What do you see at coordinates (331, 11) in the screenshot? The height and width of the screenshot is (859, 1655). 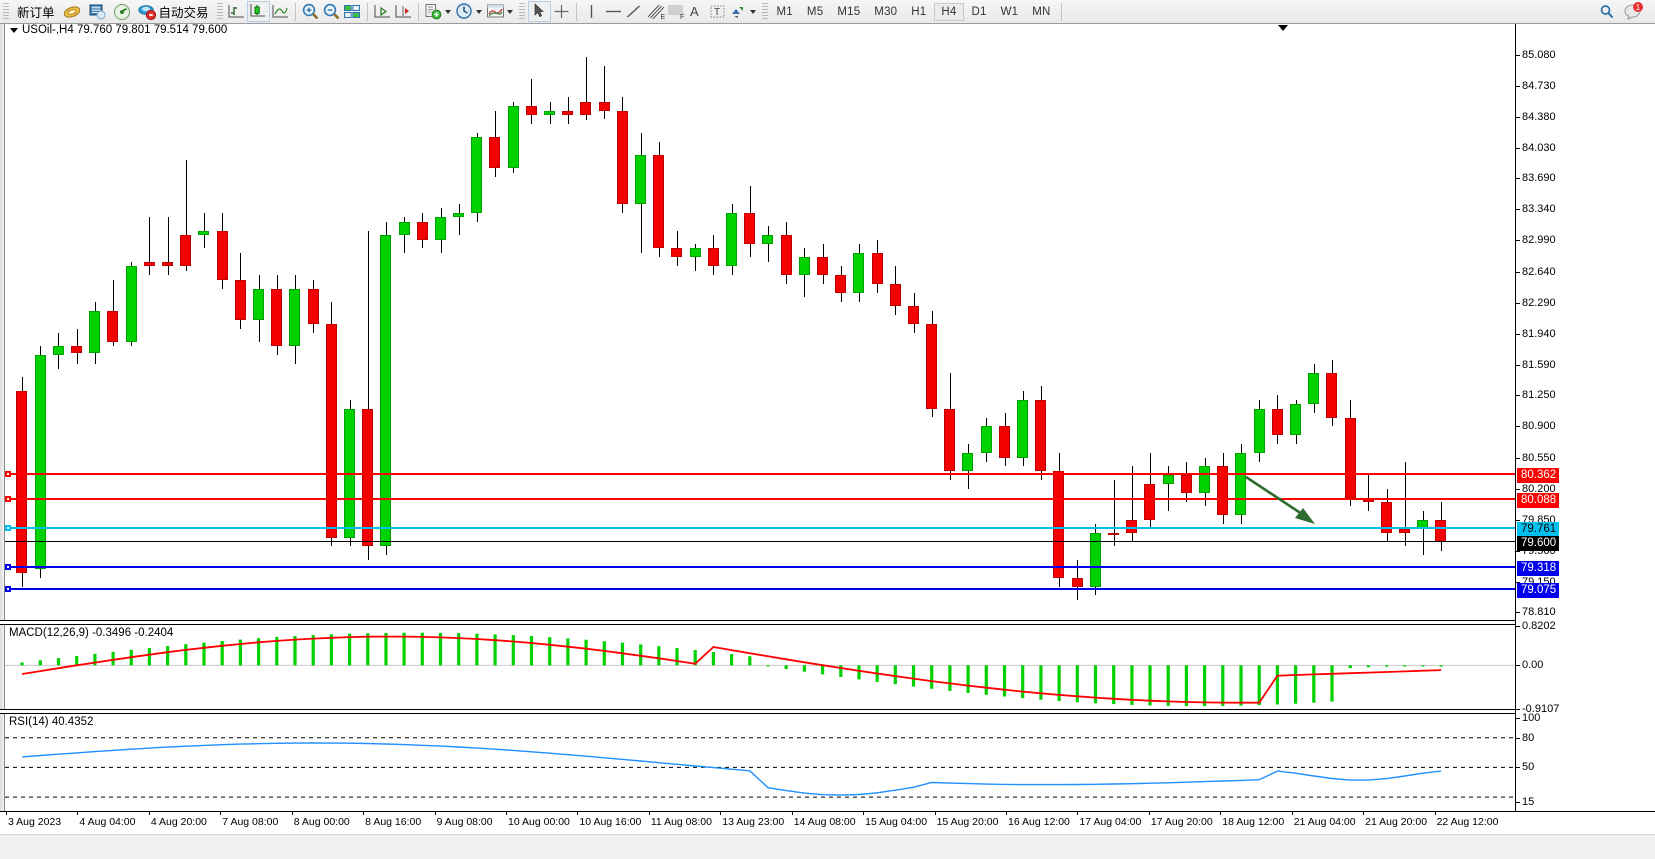 I see `zoom-out-icon` at bounding box center [331, 11].